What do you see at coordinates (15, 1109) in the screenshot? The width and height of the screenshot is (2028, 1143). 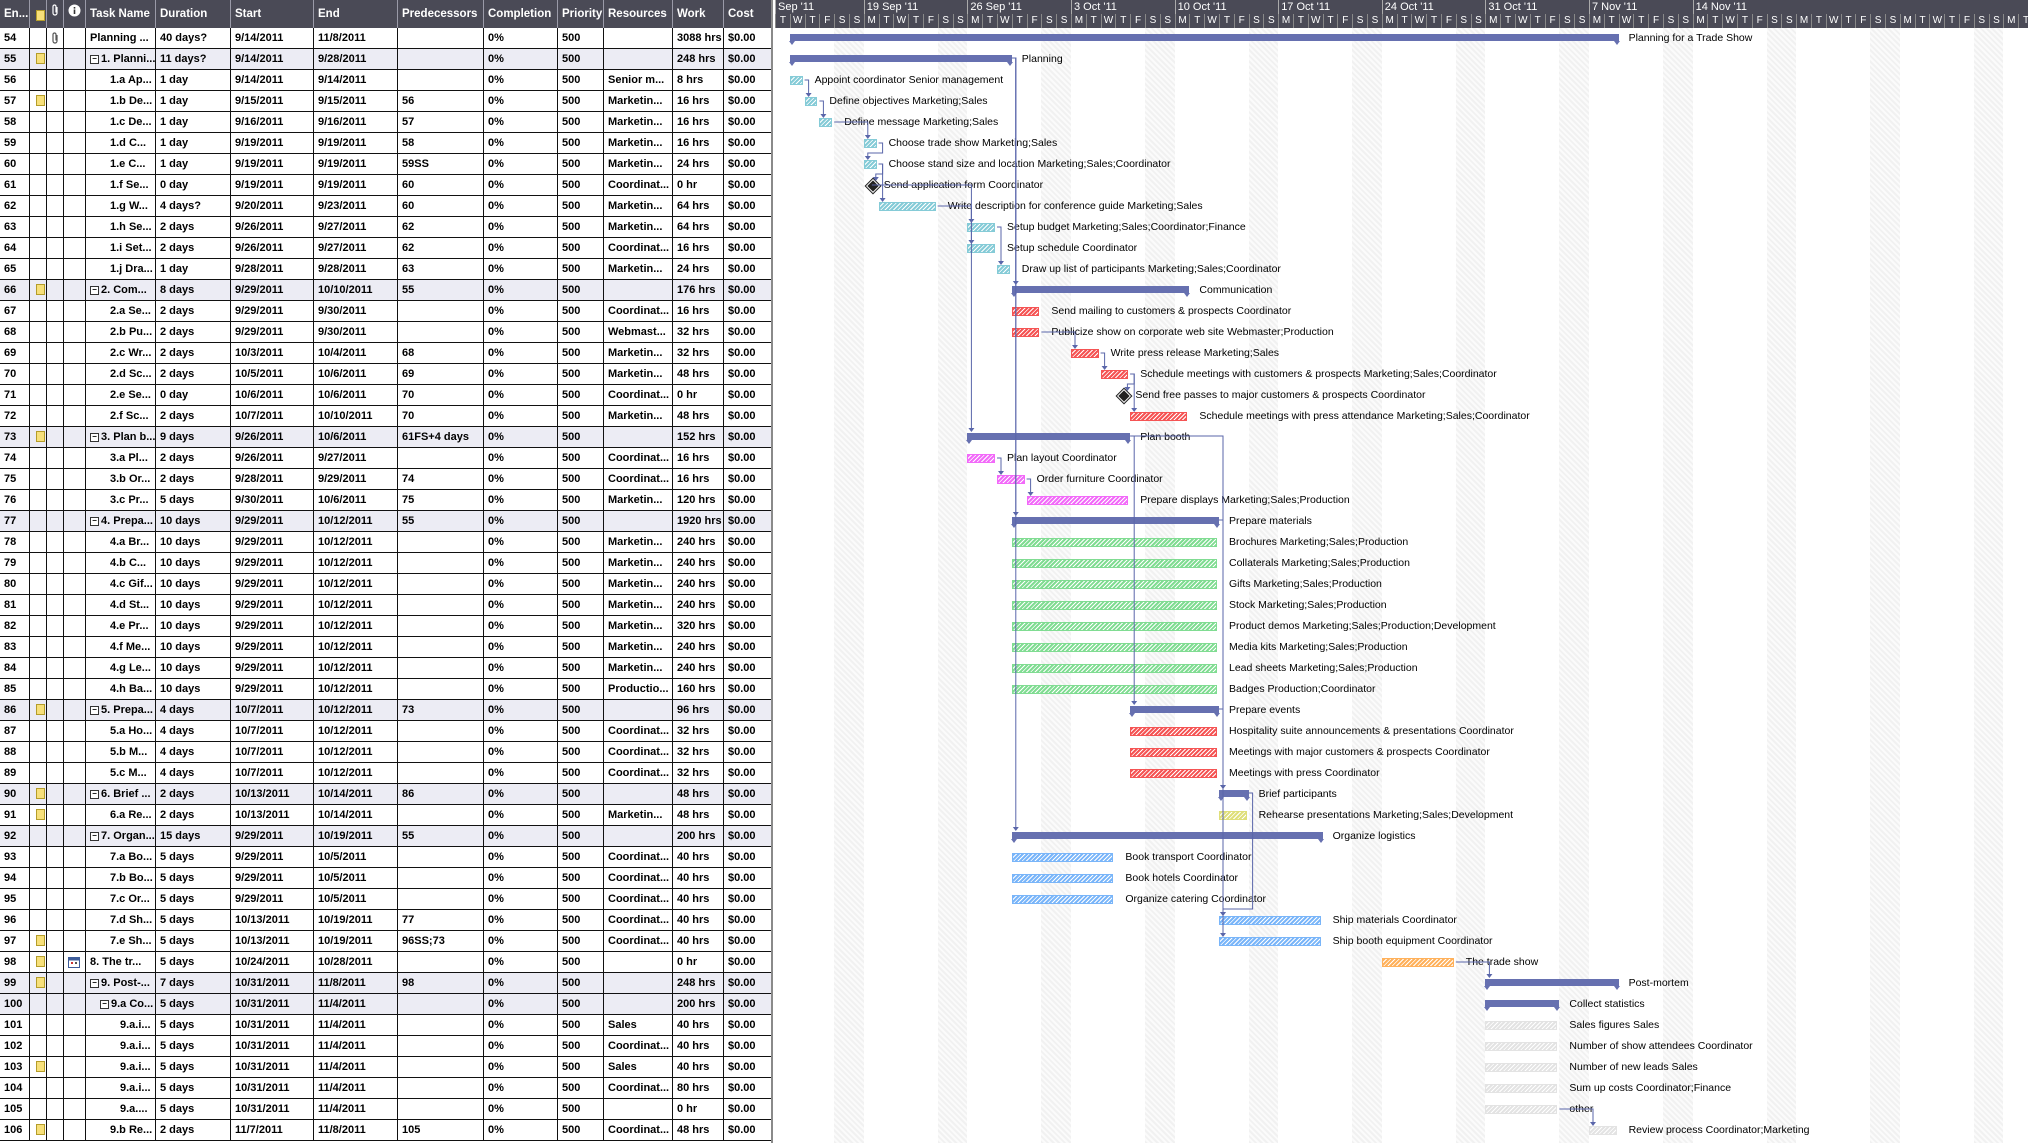 I see `id-cell: 105` at bounding box center [15, 1109].